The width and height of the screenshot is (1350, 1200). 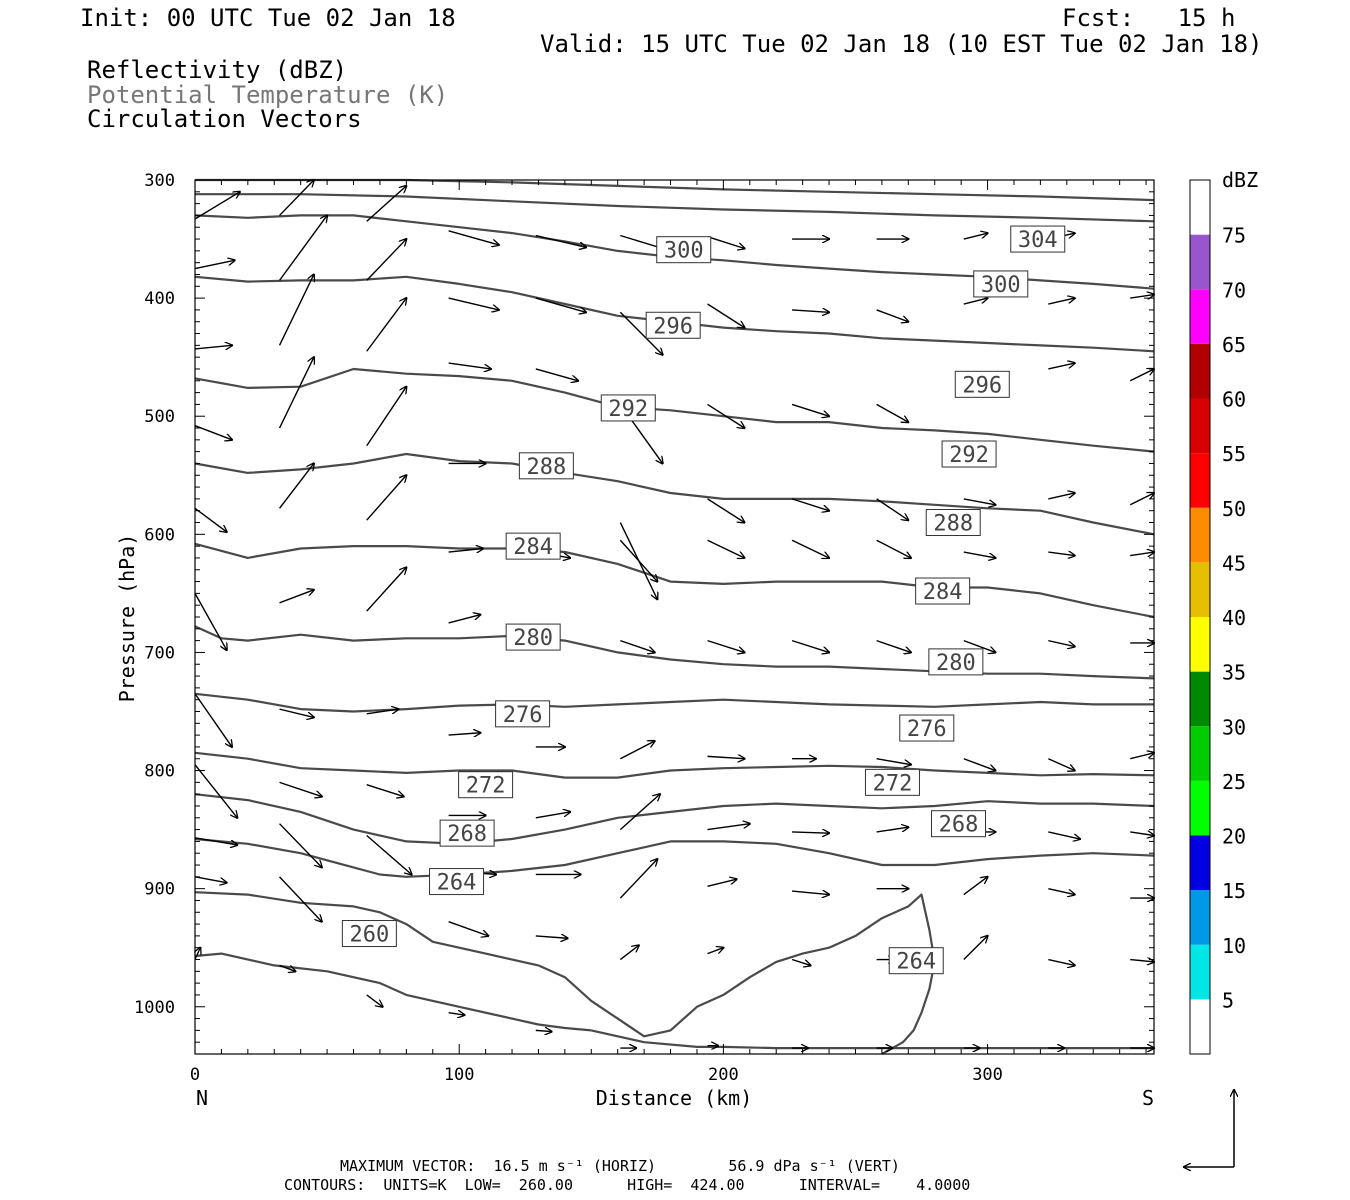 What do you see at coordinates (159, 772) in the screenshot?
I see `y-tick-label: 800` at bounding box center [159, 772].